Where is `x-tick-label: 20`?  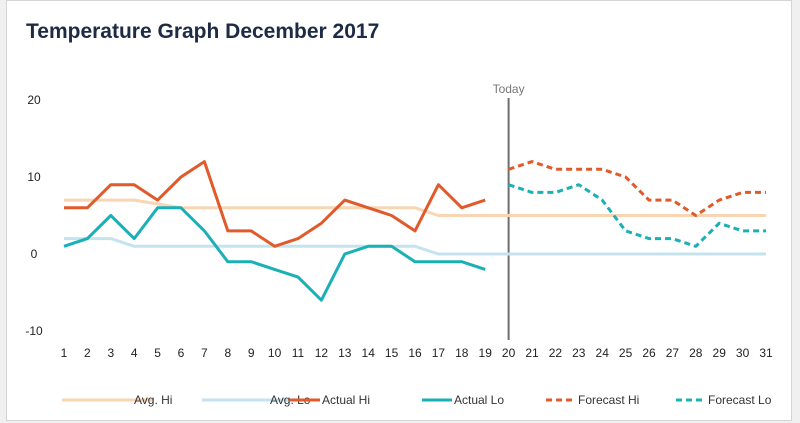 x-tick-label: 20 is located at coordinates (509, 353).